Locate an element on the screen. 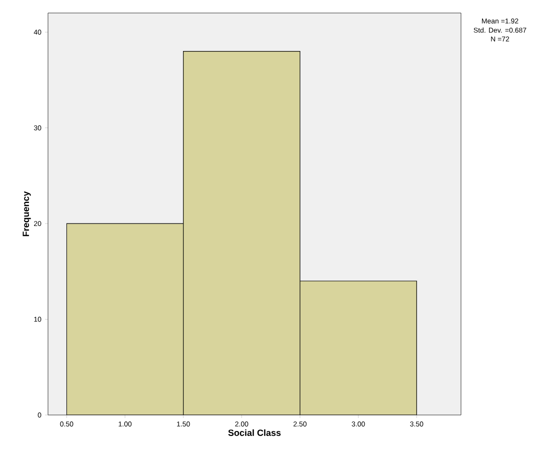 This screenshot has width=542, height=460. x-axis-title: Social Class is located at coordinates (254, 432).